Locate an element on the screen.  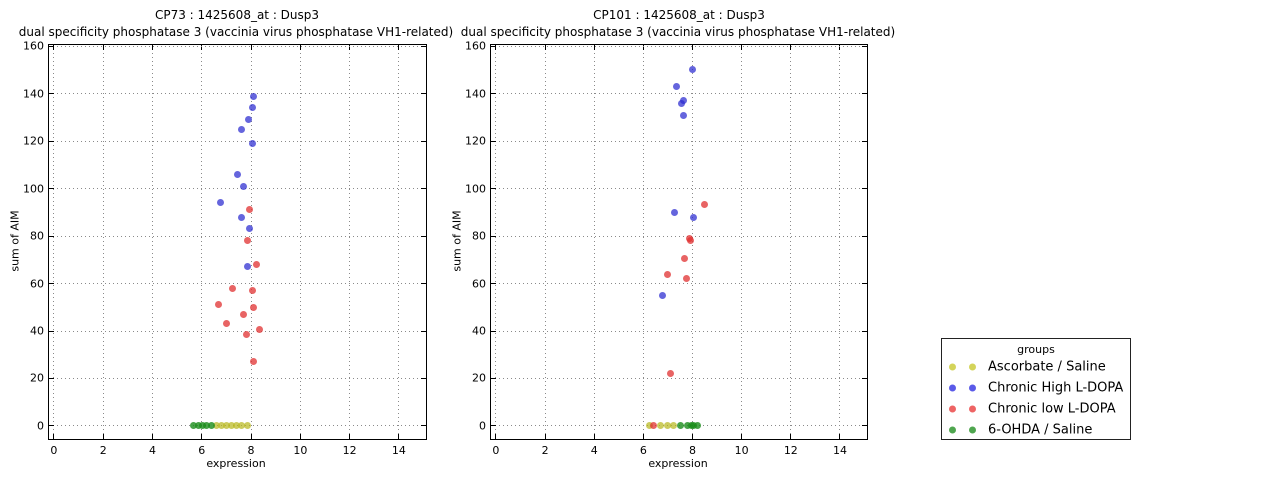
x-tick-label: 10 is located at coordinates (300, 450).